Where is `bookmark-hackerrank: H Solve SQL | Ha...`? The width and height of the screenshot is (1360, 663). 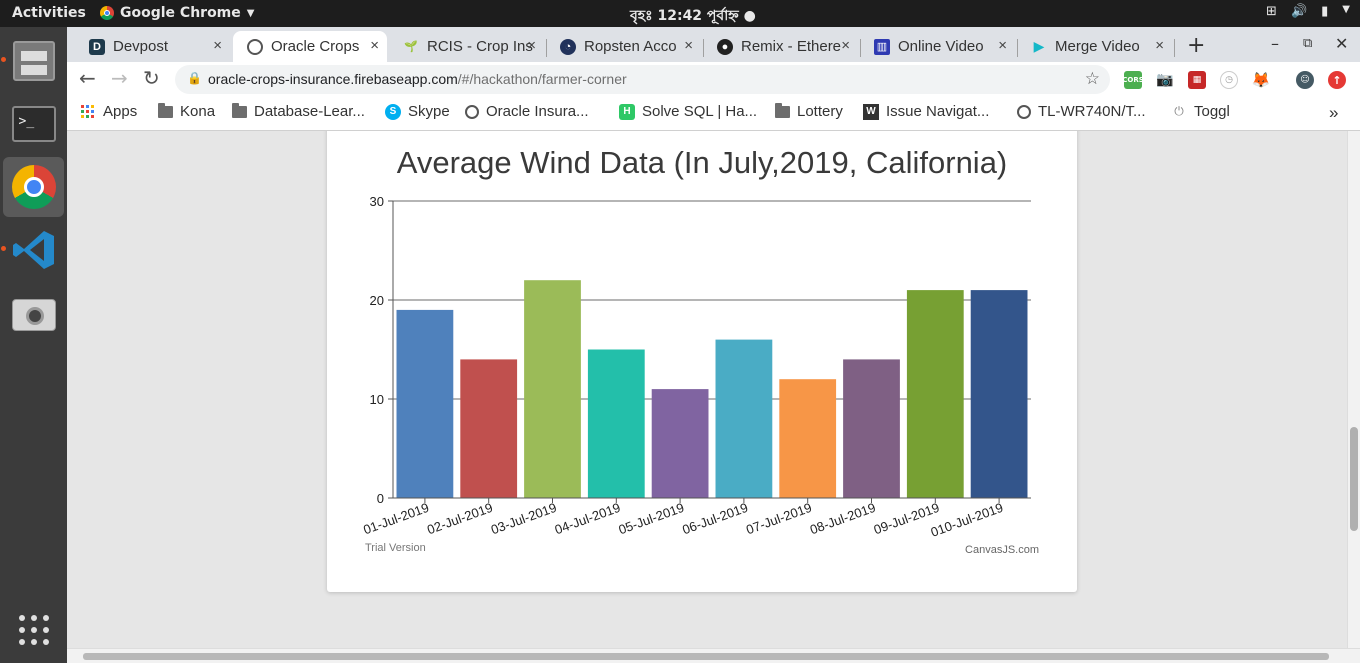
bookmark-hackerrank: H Solve SQL | Ha... is located at coordinates (688, 111).